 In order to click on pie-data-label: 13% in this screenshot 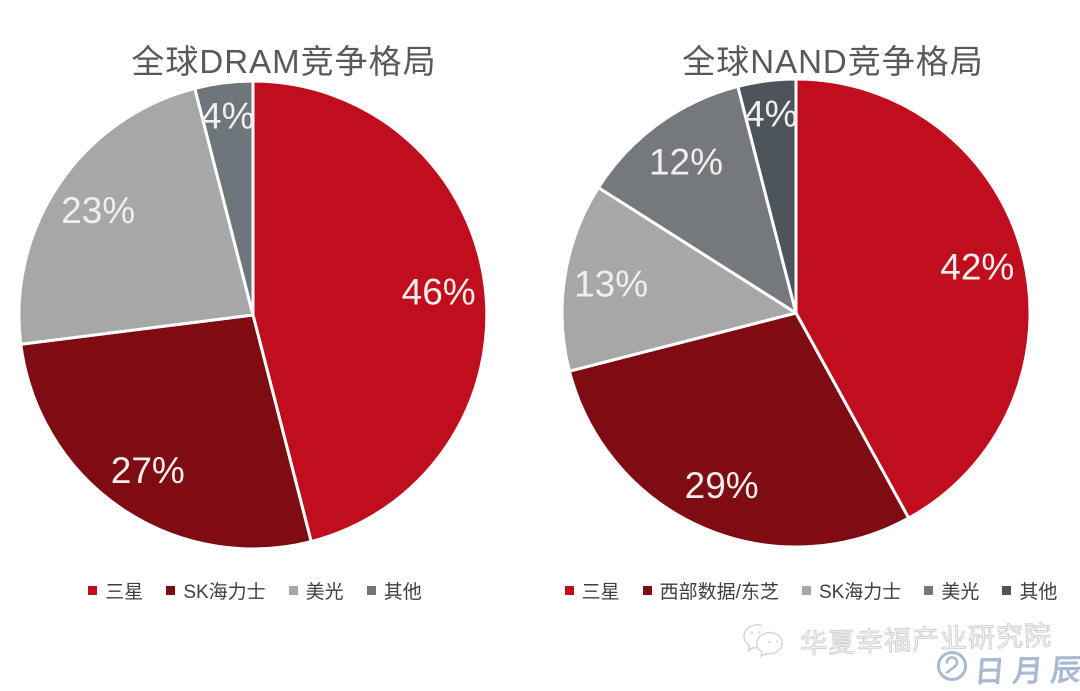, I will do `click(611, 284)`.